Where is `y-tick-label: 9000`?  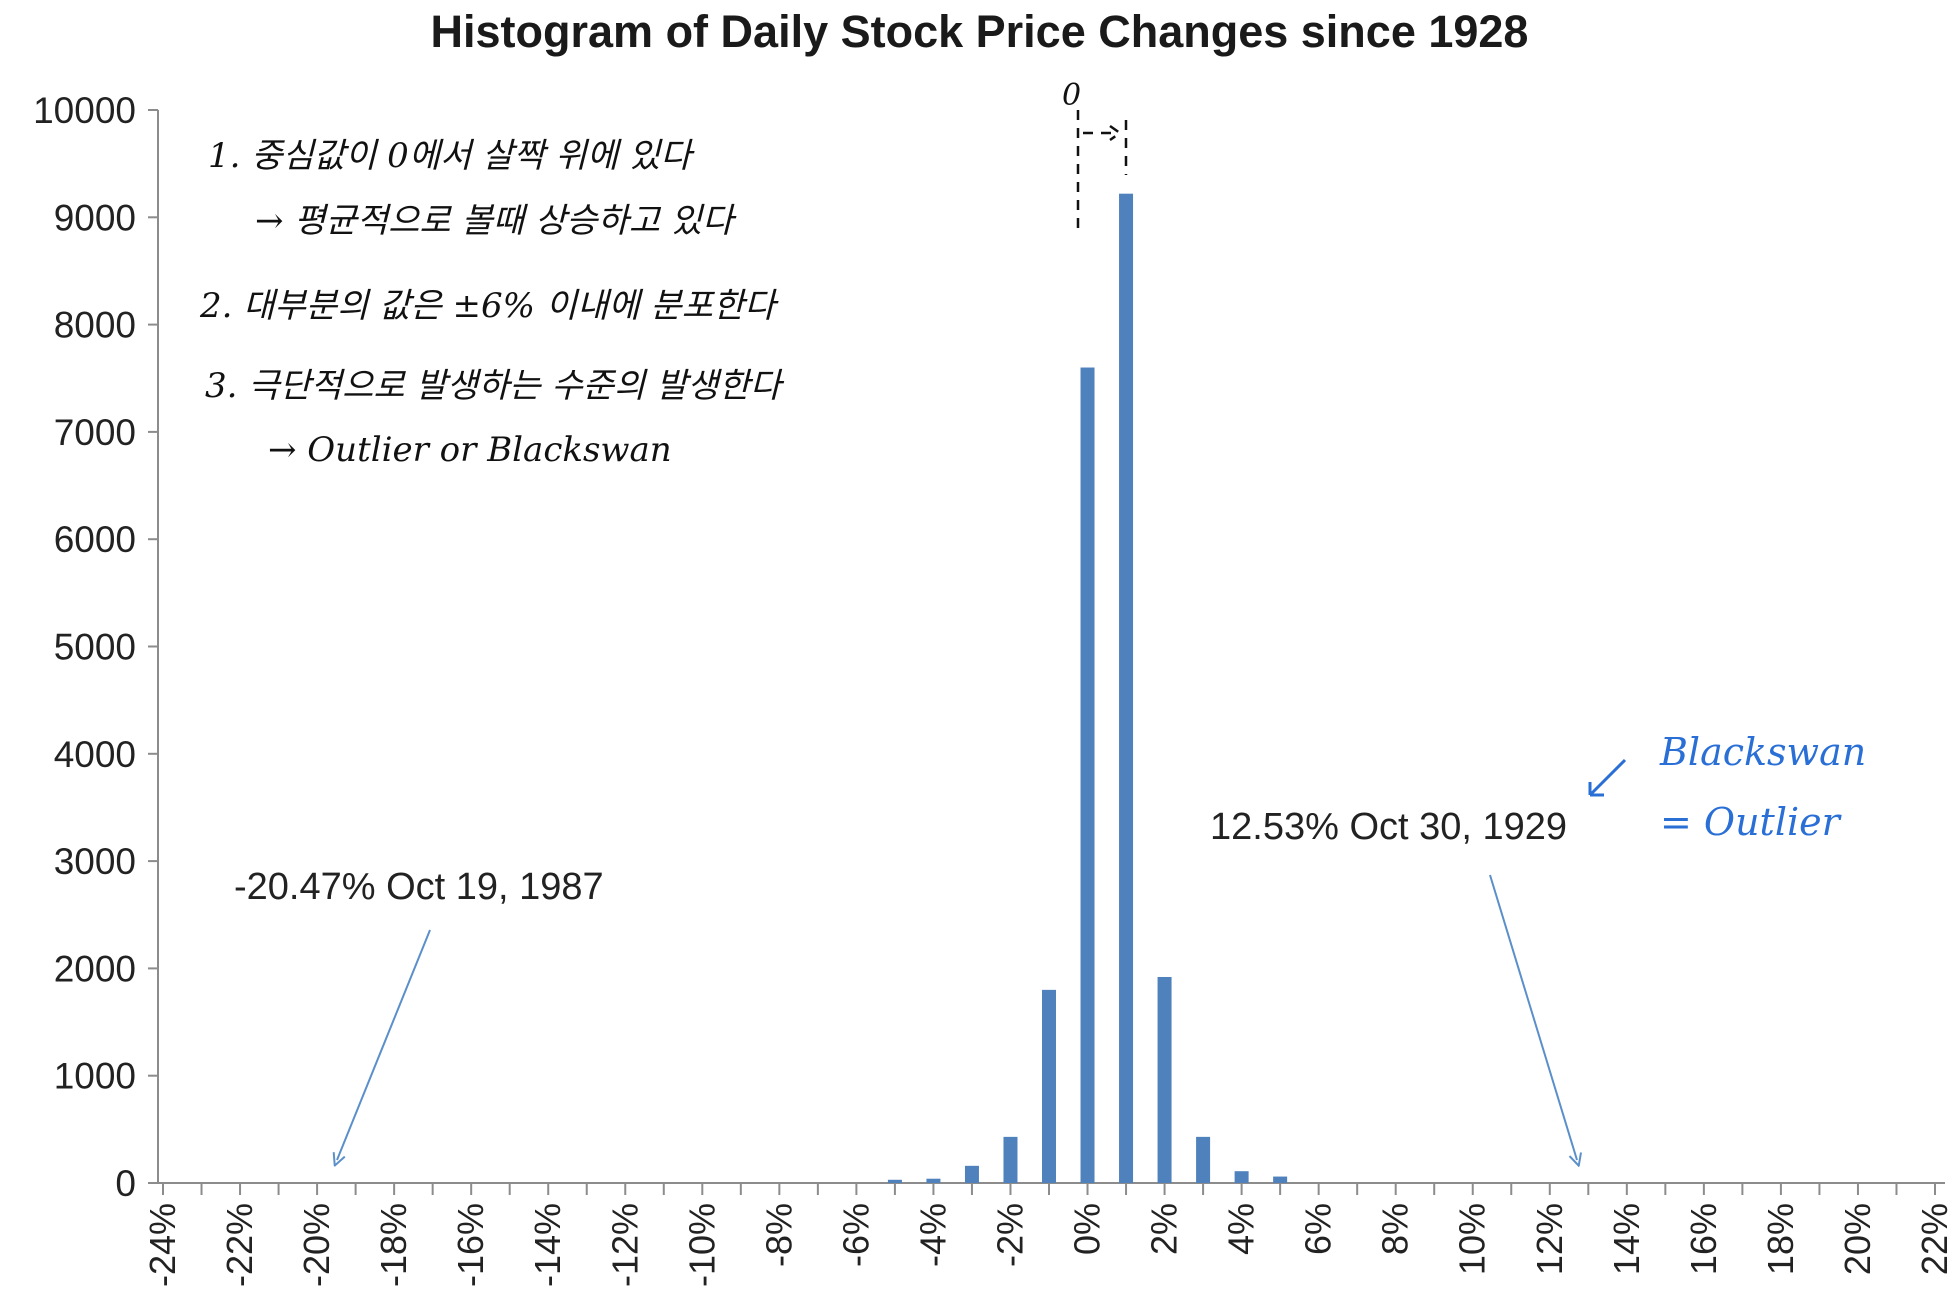 y-tick-label: 9000 is located at coordinates (95, 217).